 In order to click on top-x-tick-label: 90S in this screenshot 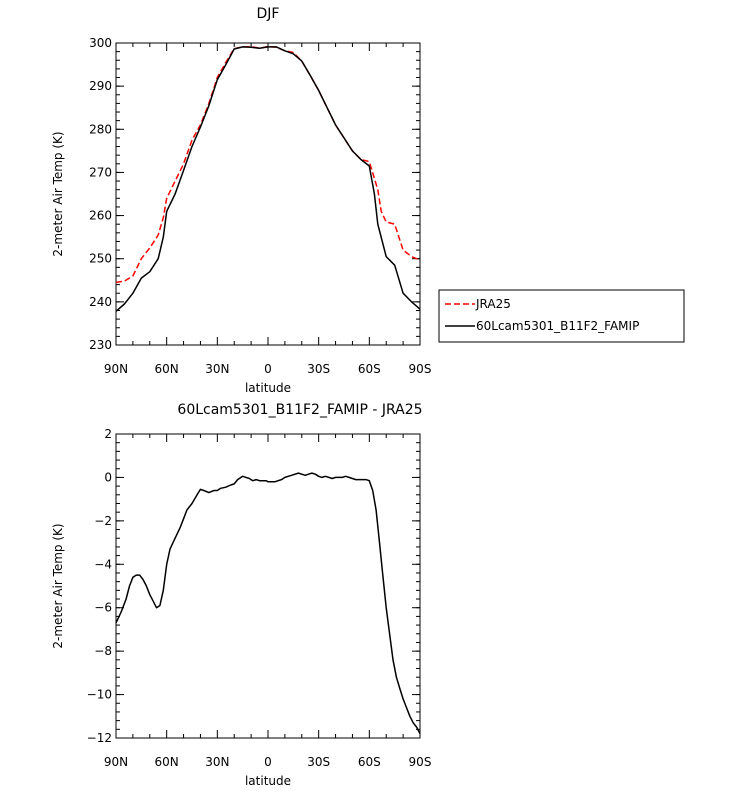, I will do `click(420, 369)`.